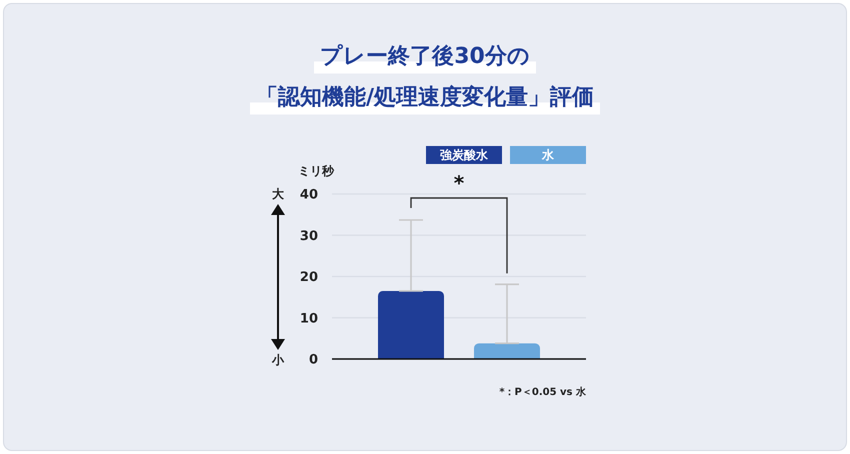 The image size is (850, 454). Describe the element at coordinates (309, 278) in the screenshot. I see `y-tick-label: 20` at that location.